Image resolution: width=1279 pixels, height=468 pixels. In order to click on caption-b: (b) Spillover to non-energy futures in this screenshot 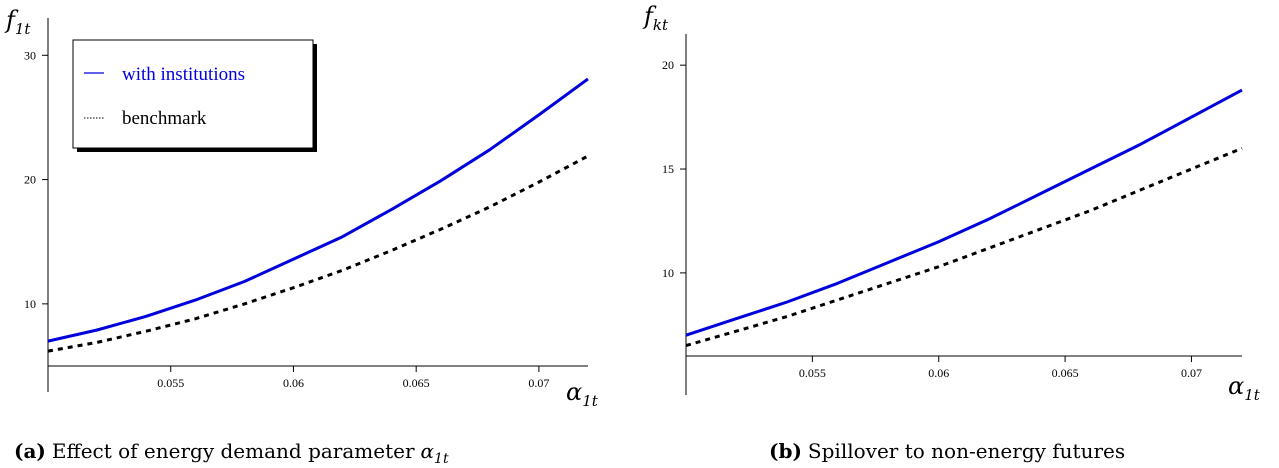, I will do `click(947, 451)`.